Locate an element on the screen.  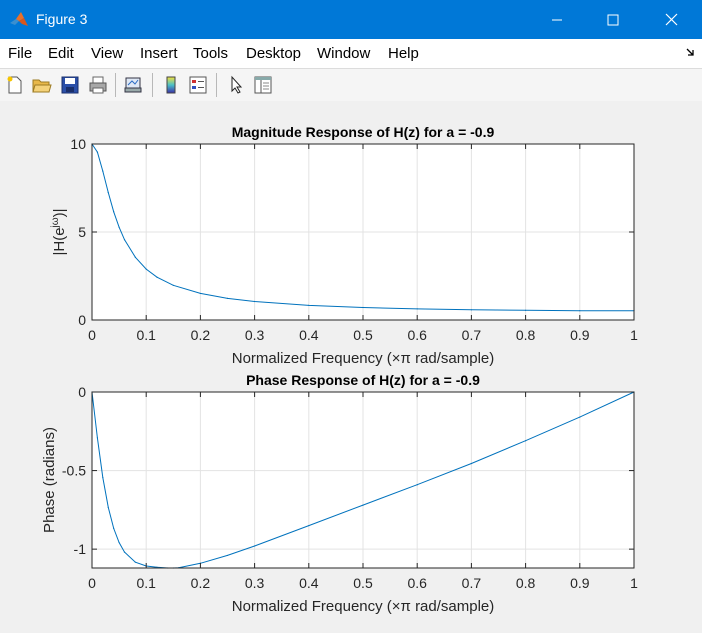
window-title: Figure 3 is located at coordinates (62, 19).